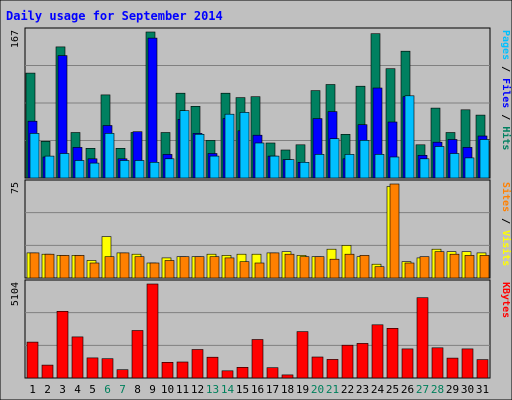 Image resolution: width=512 pixels, height=400 pixels. What do you see at coordinates (506, 197) in the screenshot?
I see `legend-label-part: Sites` at bounding box center [506, 197].